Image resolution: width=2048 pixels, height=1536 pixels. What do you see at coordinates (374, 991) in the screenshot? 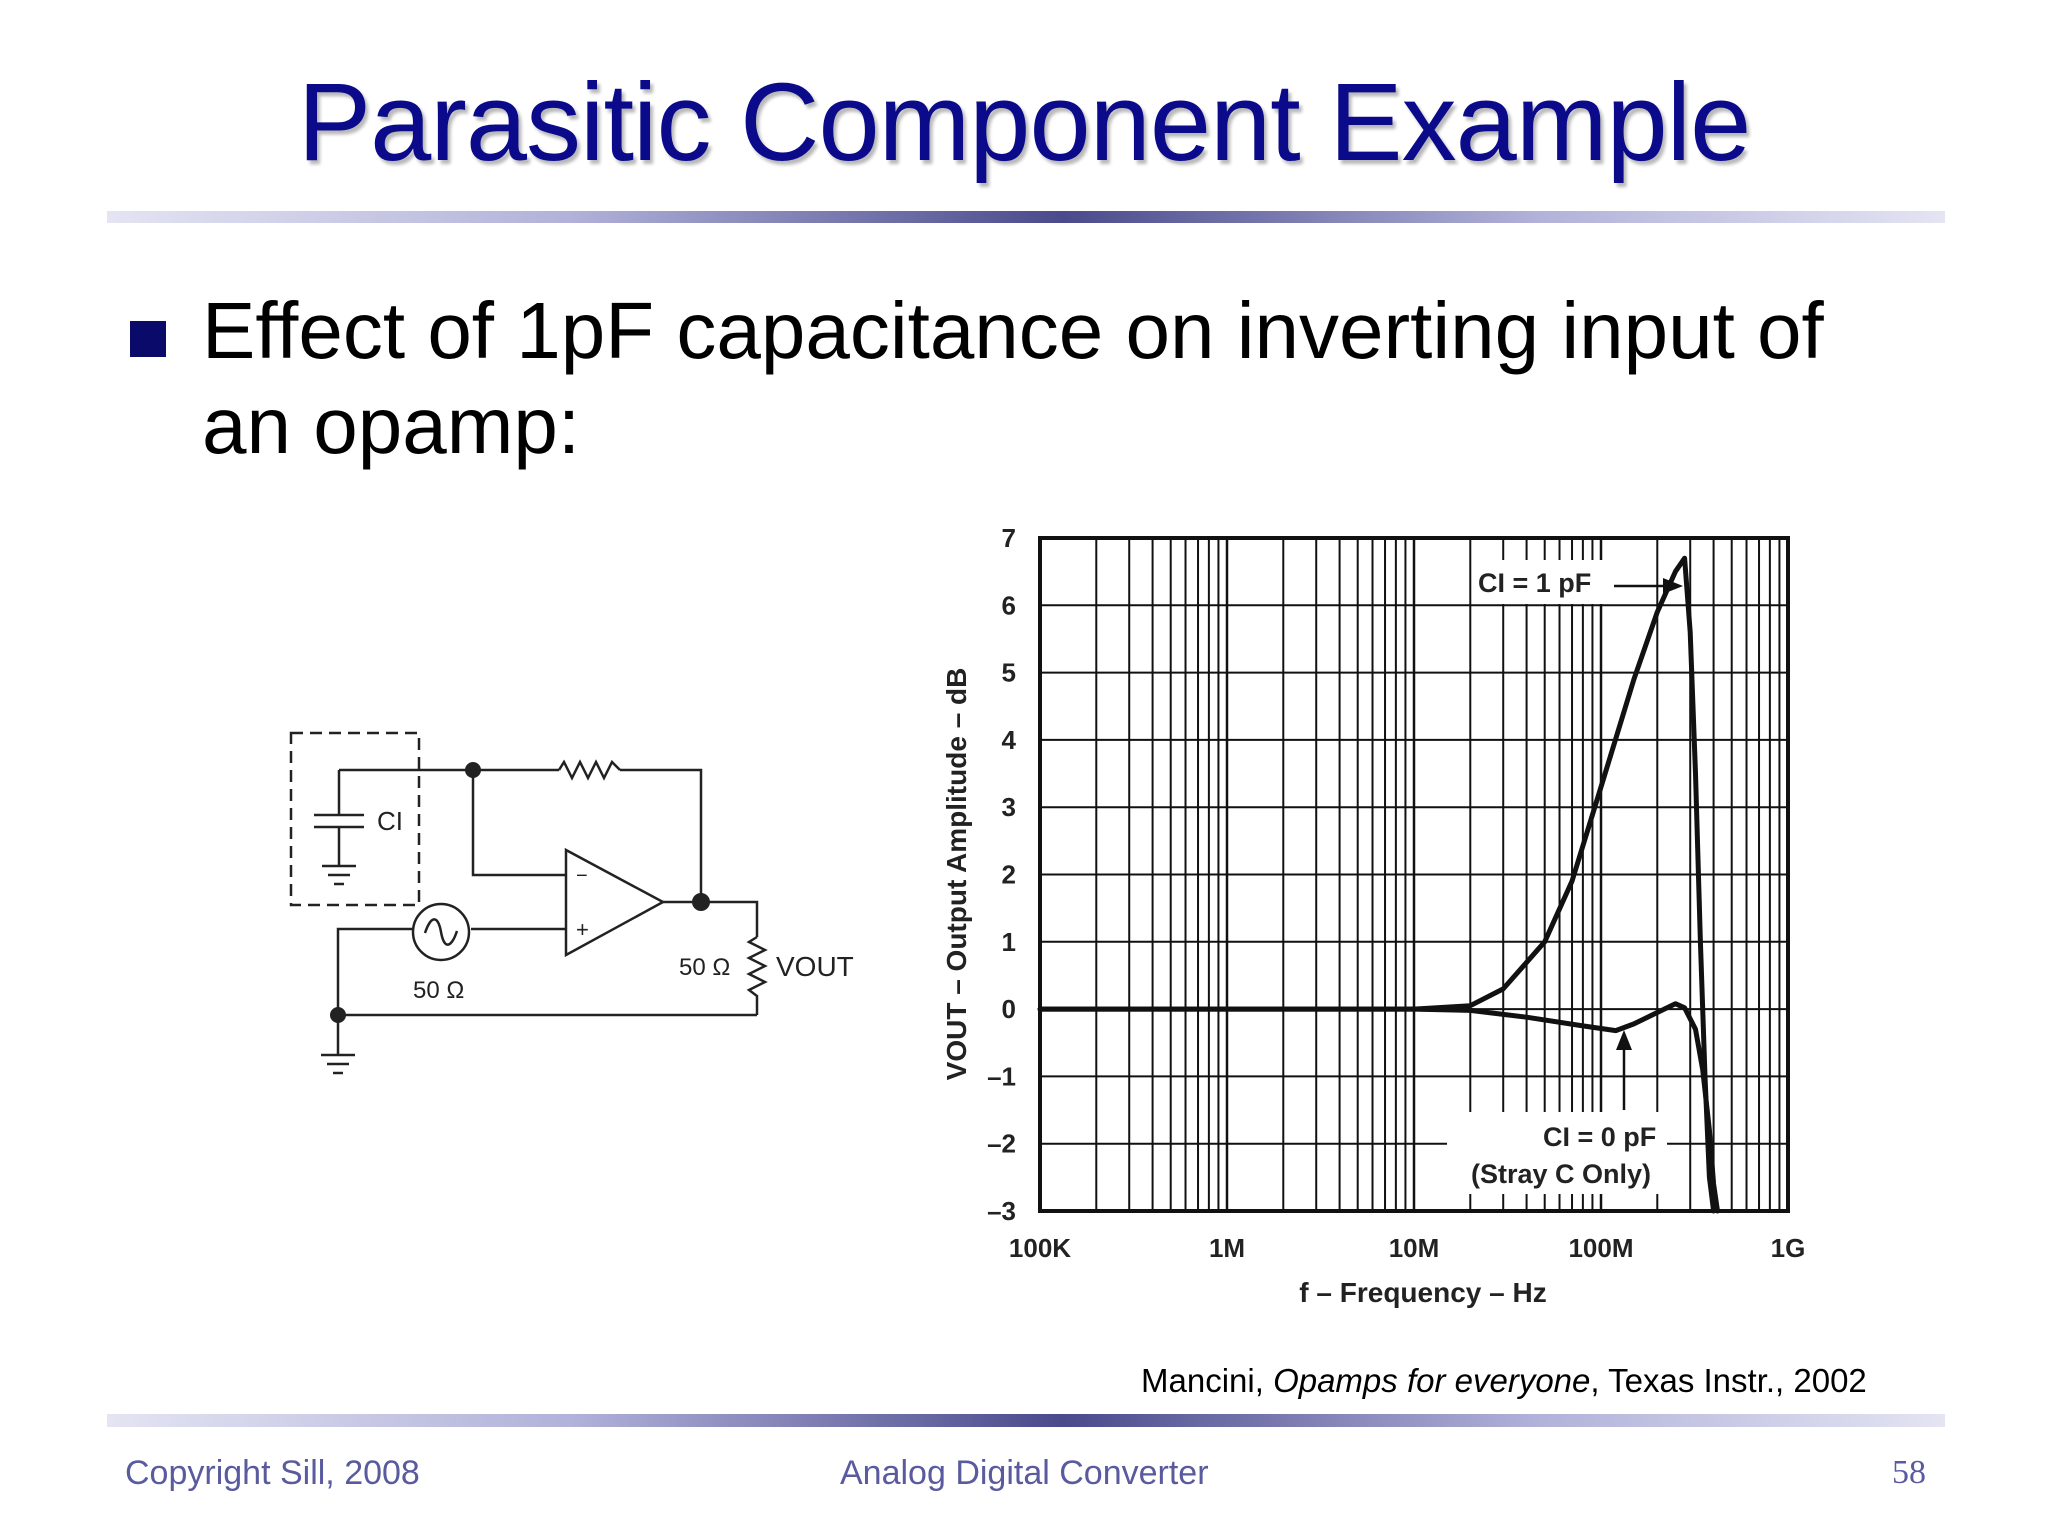
I see `wire-source-ground` at bounding box center [374, 991].